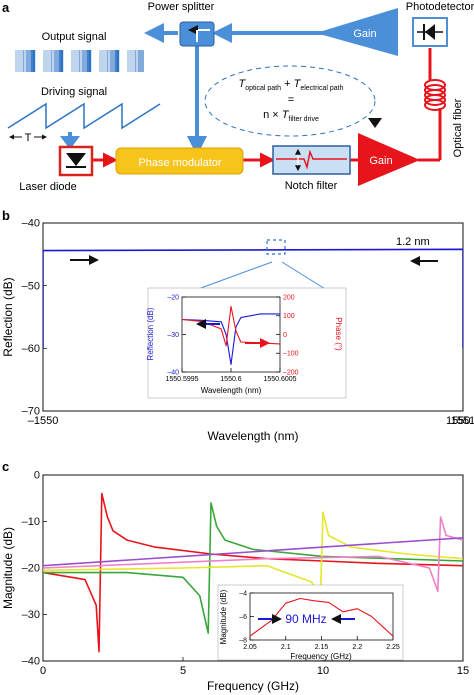 The image size is (474, 695). Describe the element at coordinates (393, 647) in the screenshot. I see `x-tick-label: 2.25` at that location.